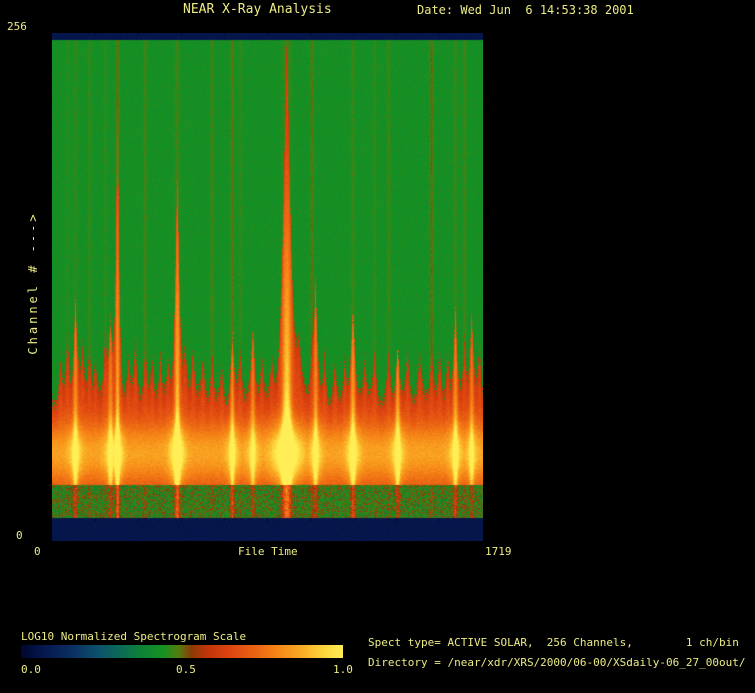 This screenshot has height=693, width=755. What do you see at coordinates (182, 651) in the screenshot?
I see `colorbar-gradient` at bounding box center [182, 651].